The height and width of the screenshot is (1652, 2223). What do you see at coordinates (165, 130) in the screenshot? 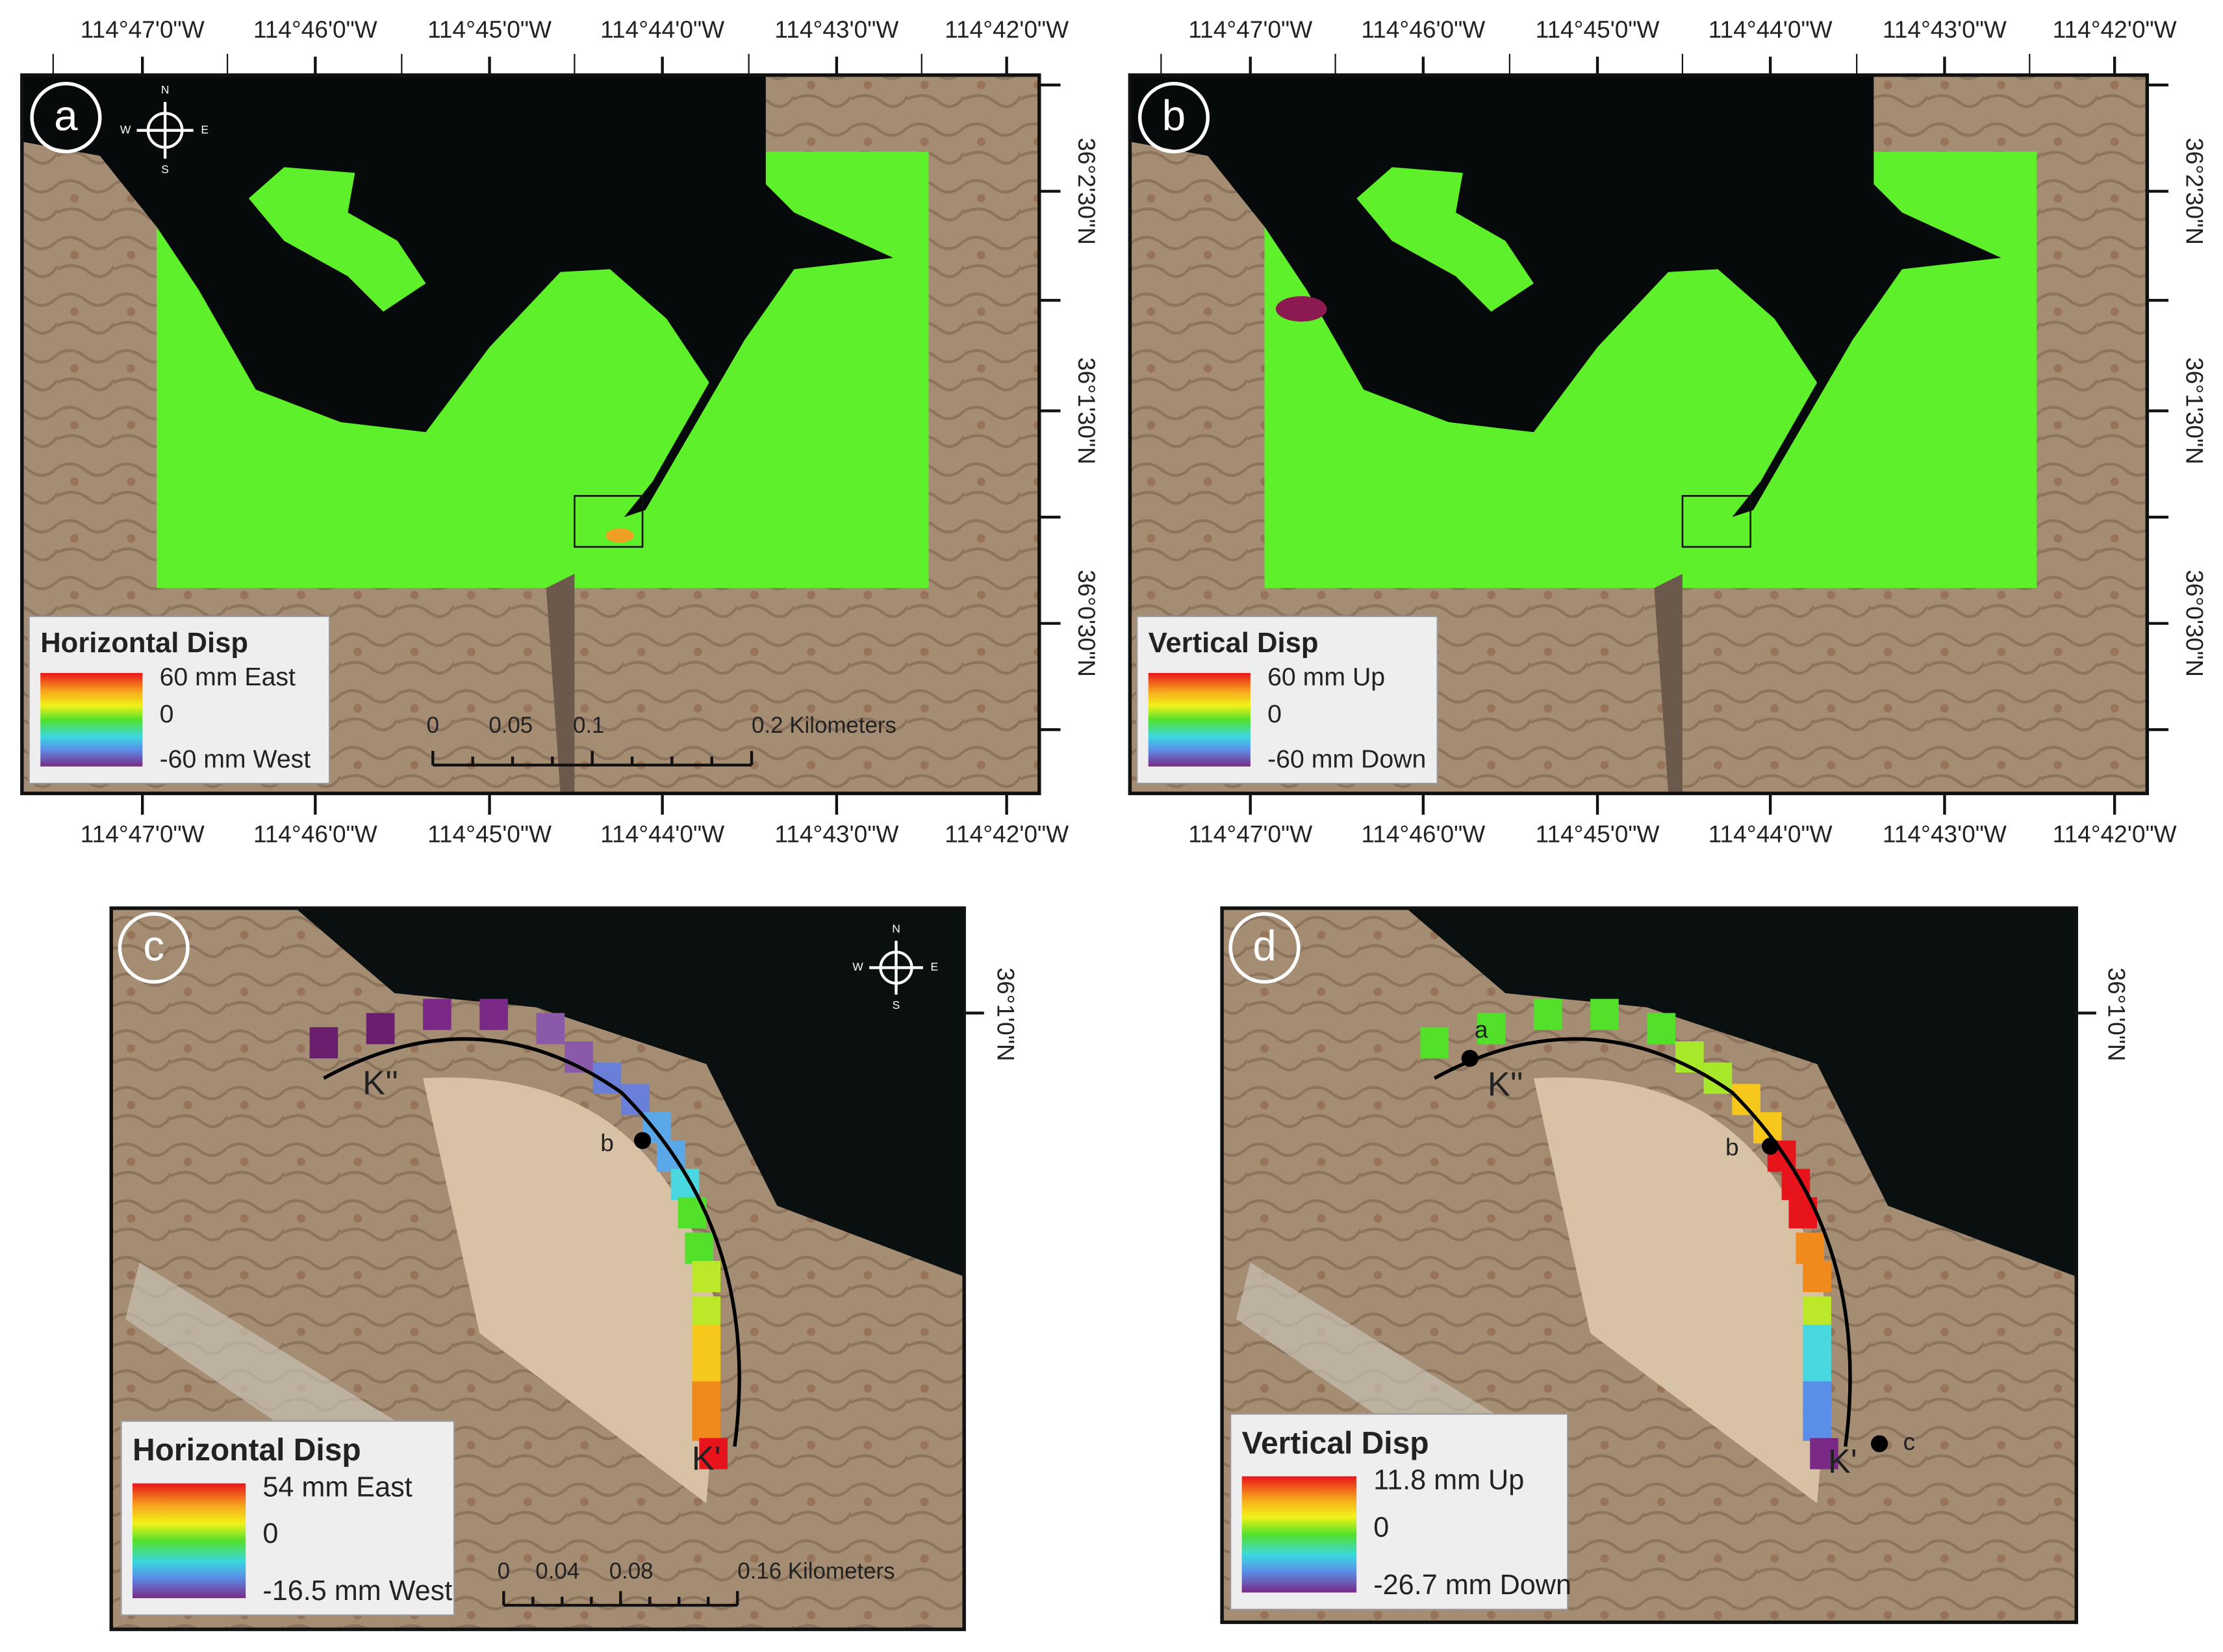
I see `compass-needle` at bounding box center [165, 130].